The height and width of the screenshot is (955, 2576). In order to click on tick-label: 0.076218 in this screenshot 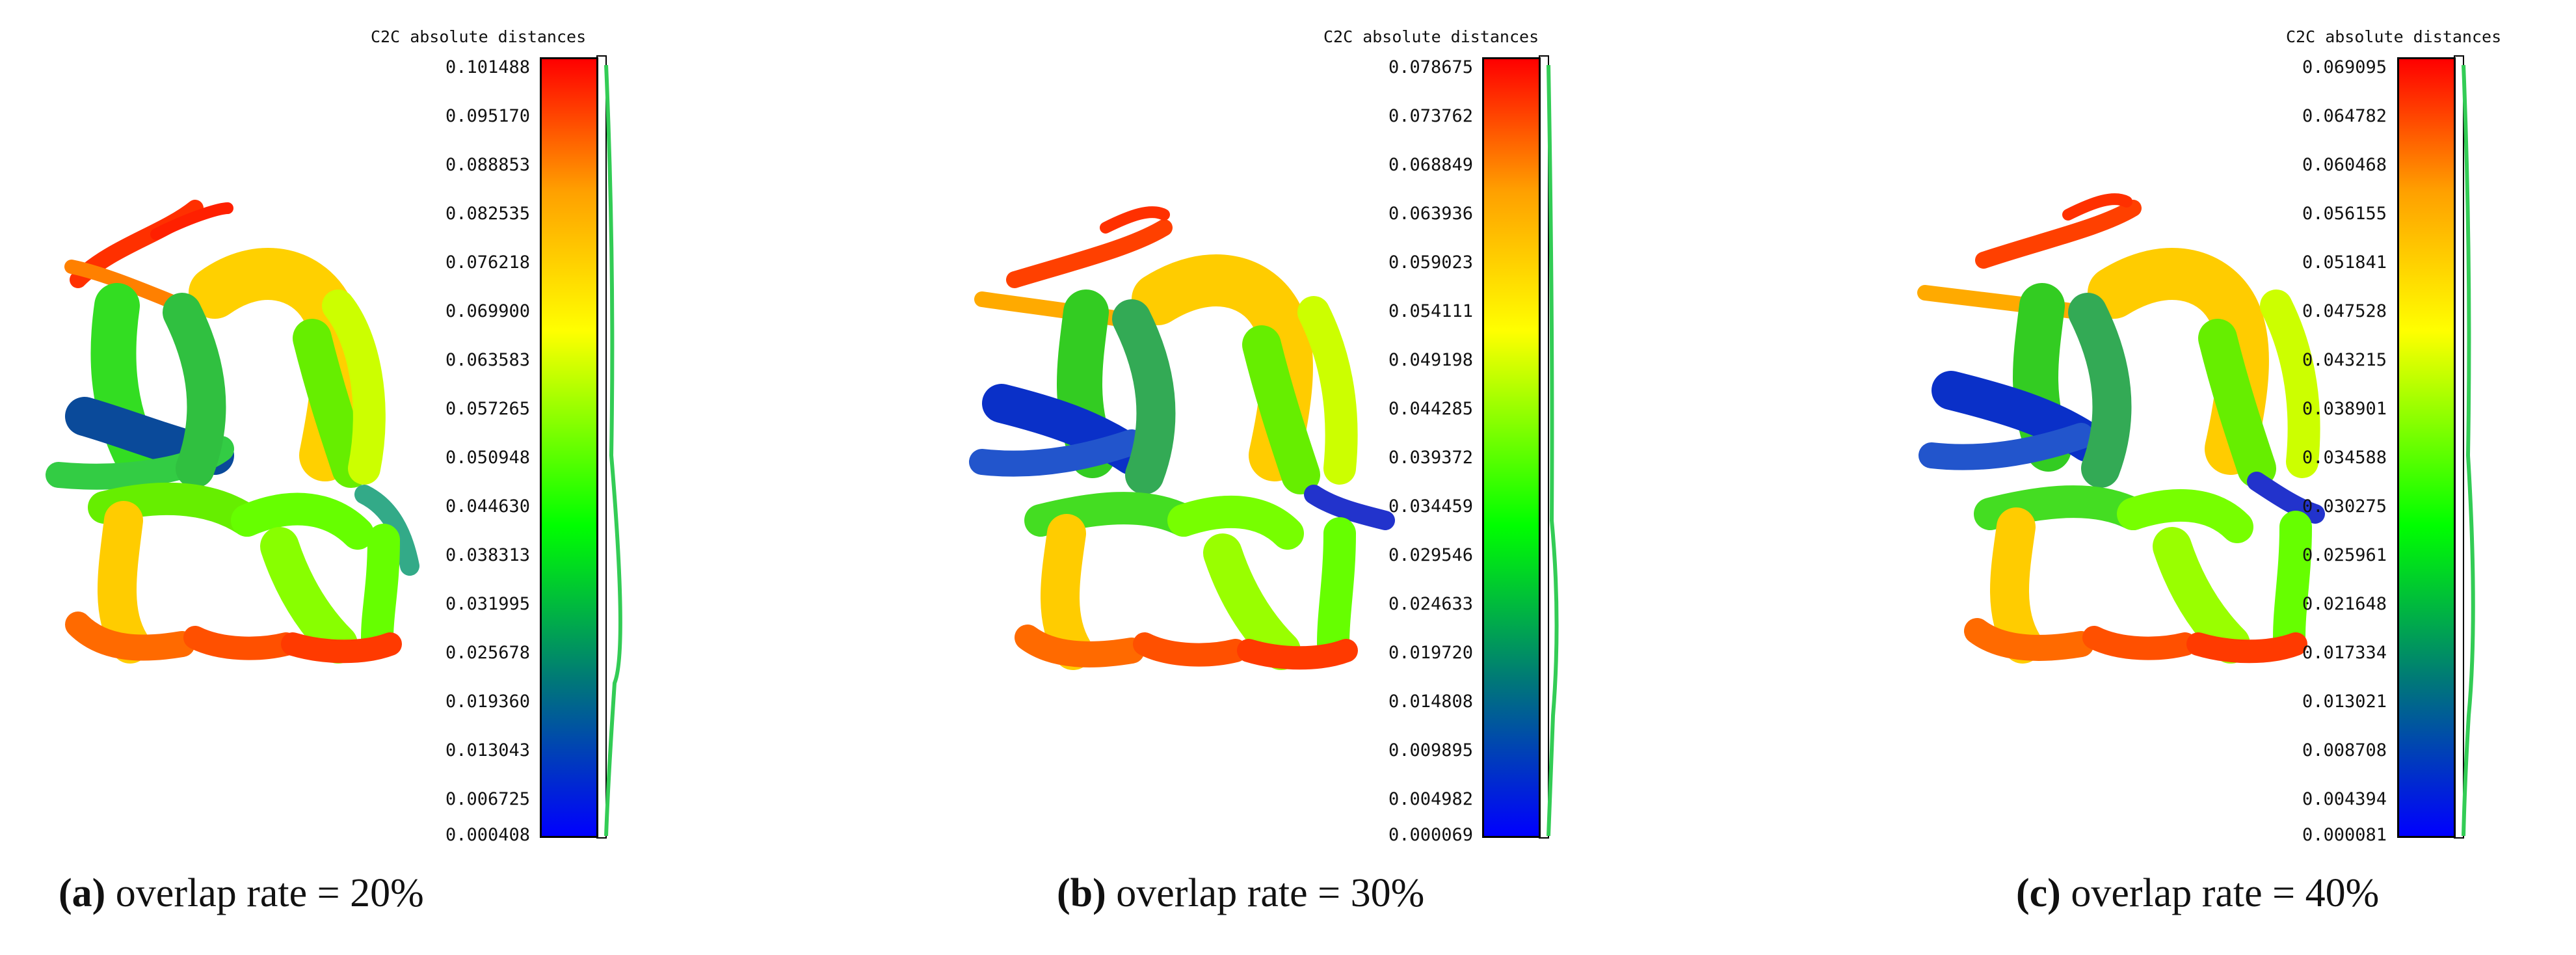, I will do `click(487, 262)`.